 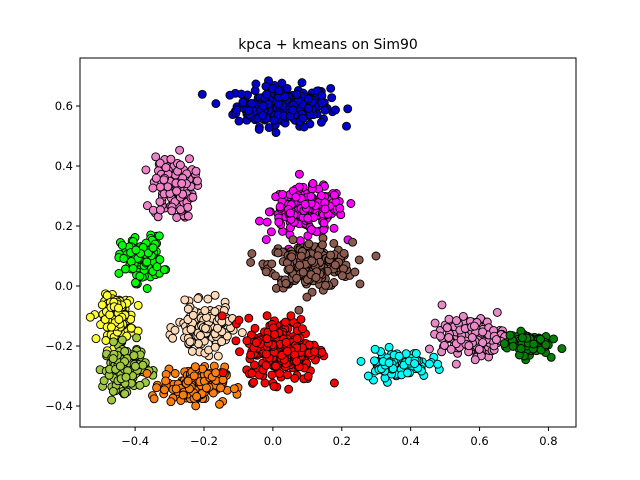 I want to click on y-tick-label: 0.0, so click(x=64, y=286).